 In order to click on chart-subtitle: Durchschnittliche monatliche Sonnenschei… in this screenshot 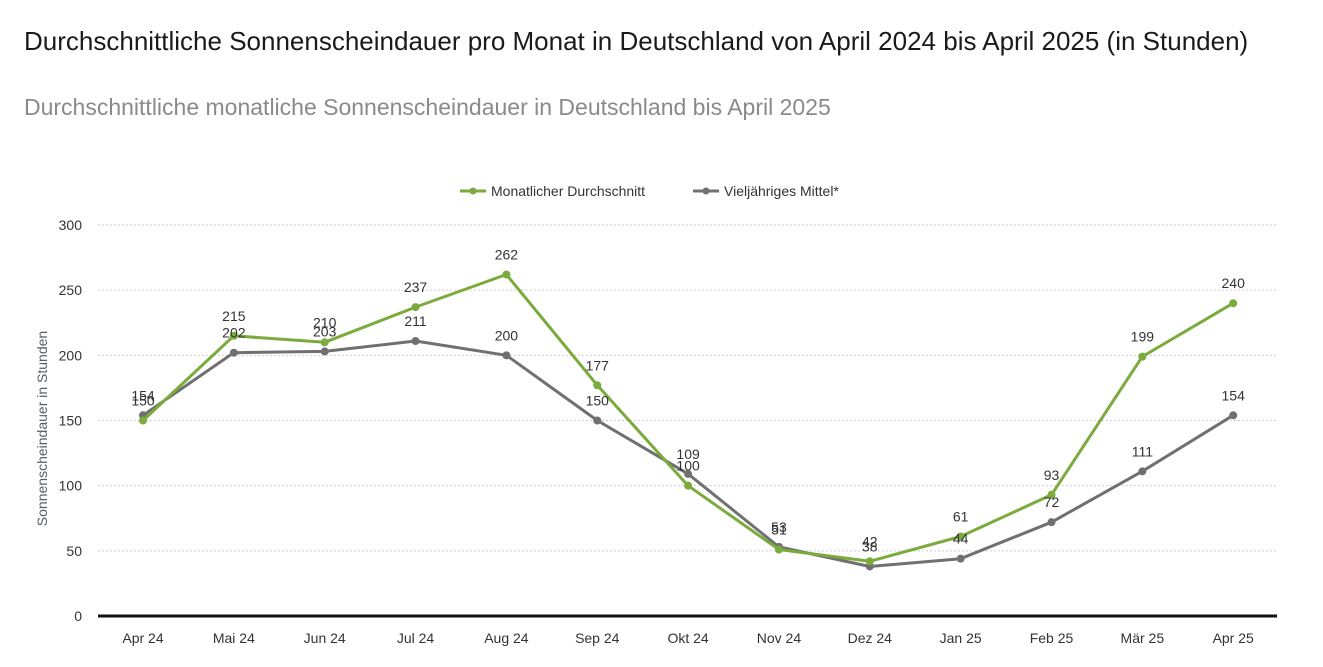, I will do `click(427, 107)`.